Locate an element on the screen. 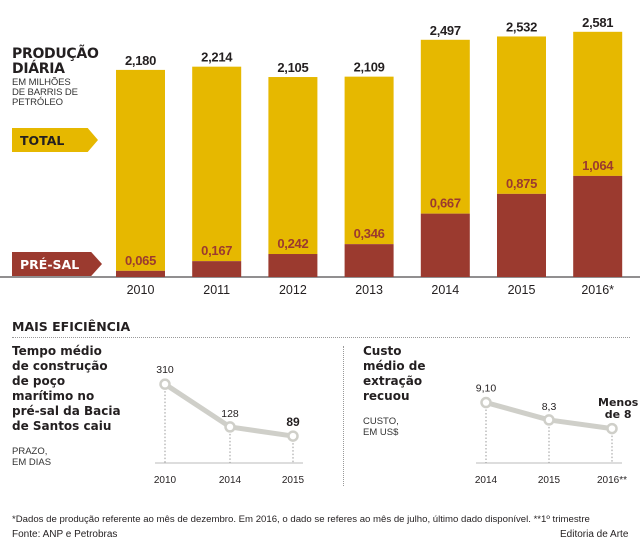 The image size is (640, 549). bar-total-2016 is located at coordinates (598, 103).